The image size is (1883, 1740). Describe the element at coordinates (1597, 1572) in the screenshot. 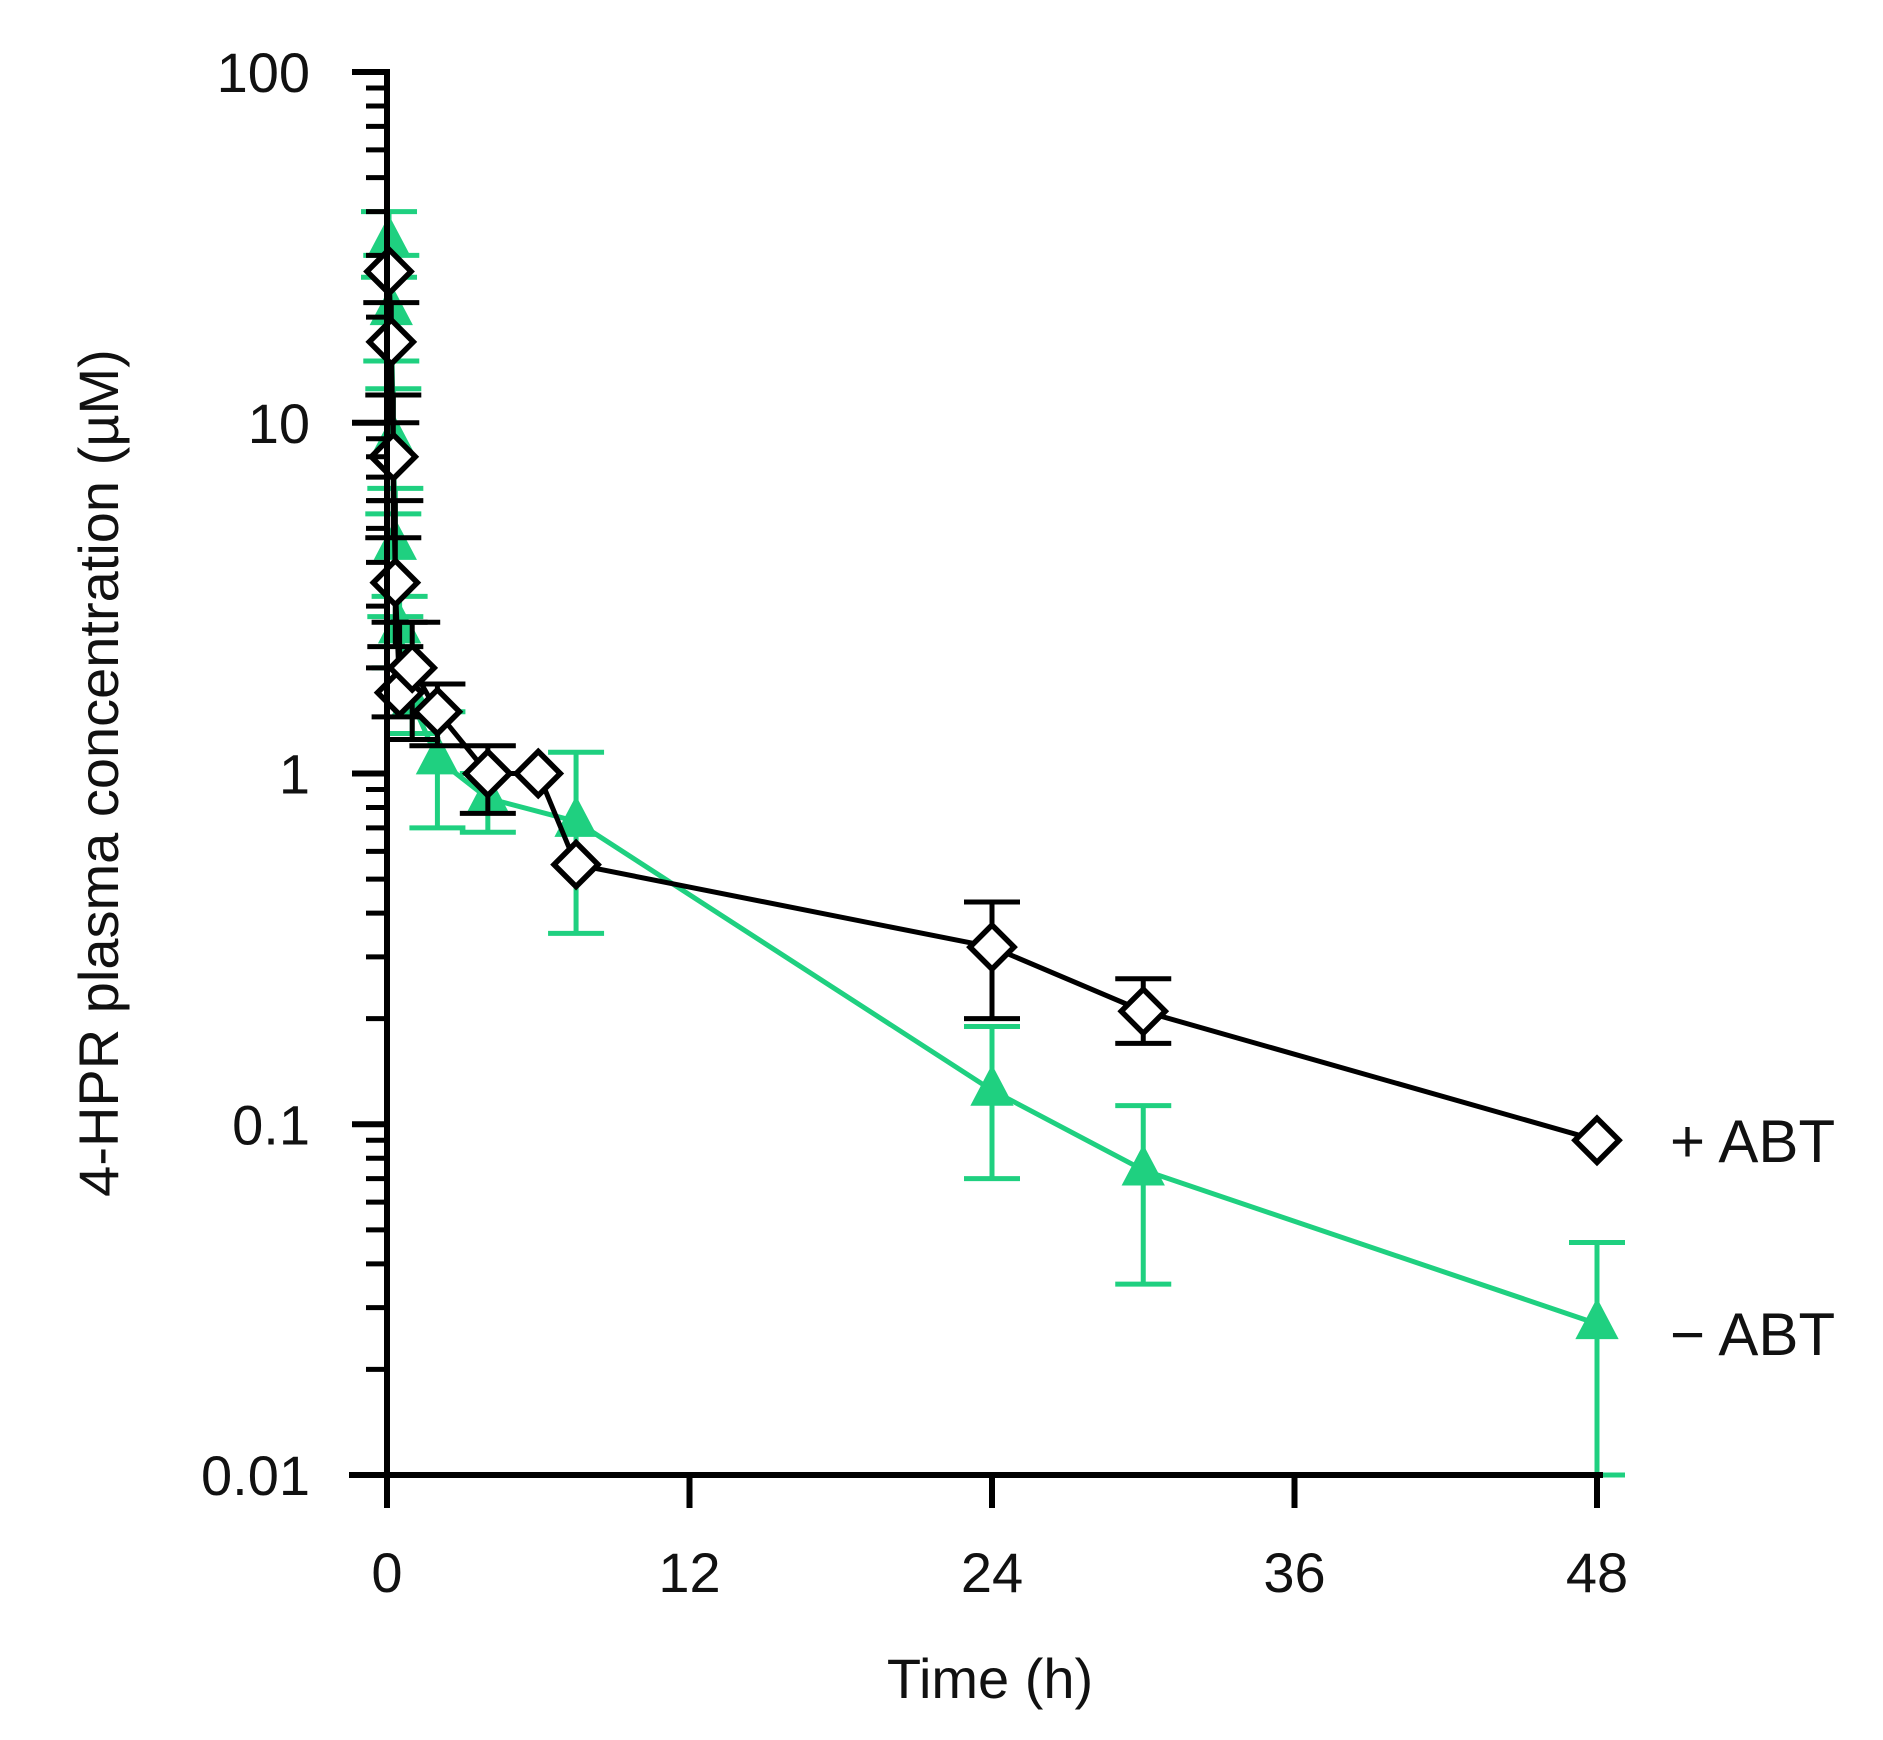

I see `x-tick-label: 48` at that location.